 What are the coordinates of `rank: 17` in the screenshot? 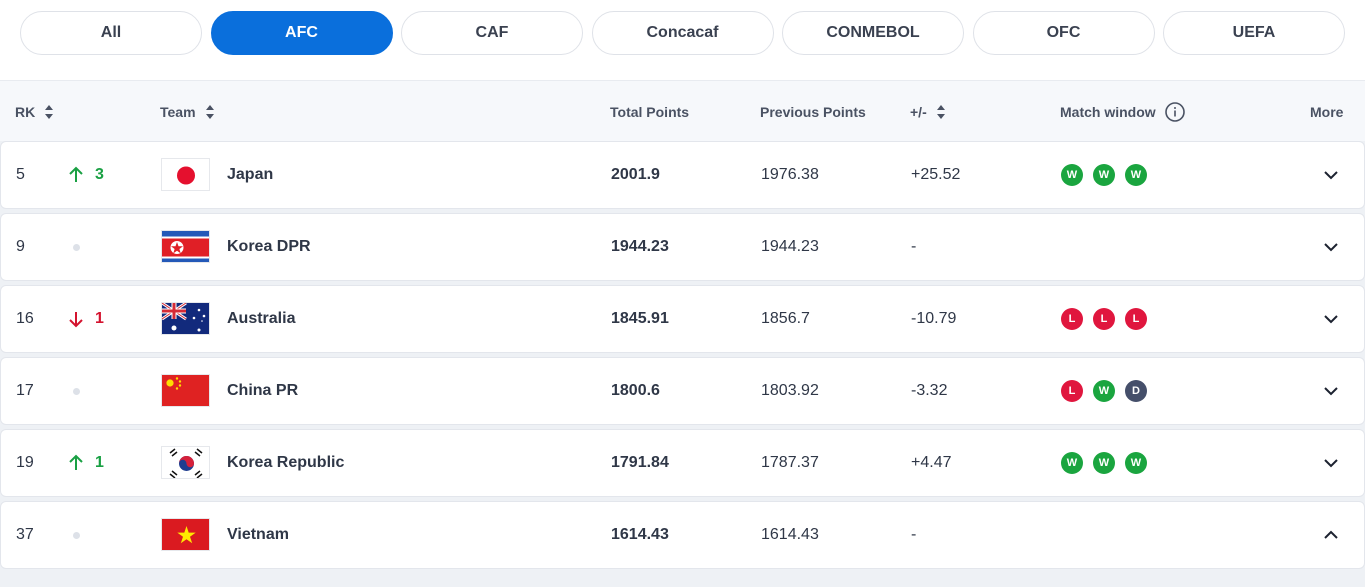 It's located at (25, 390).